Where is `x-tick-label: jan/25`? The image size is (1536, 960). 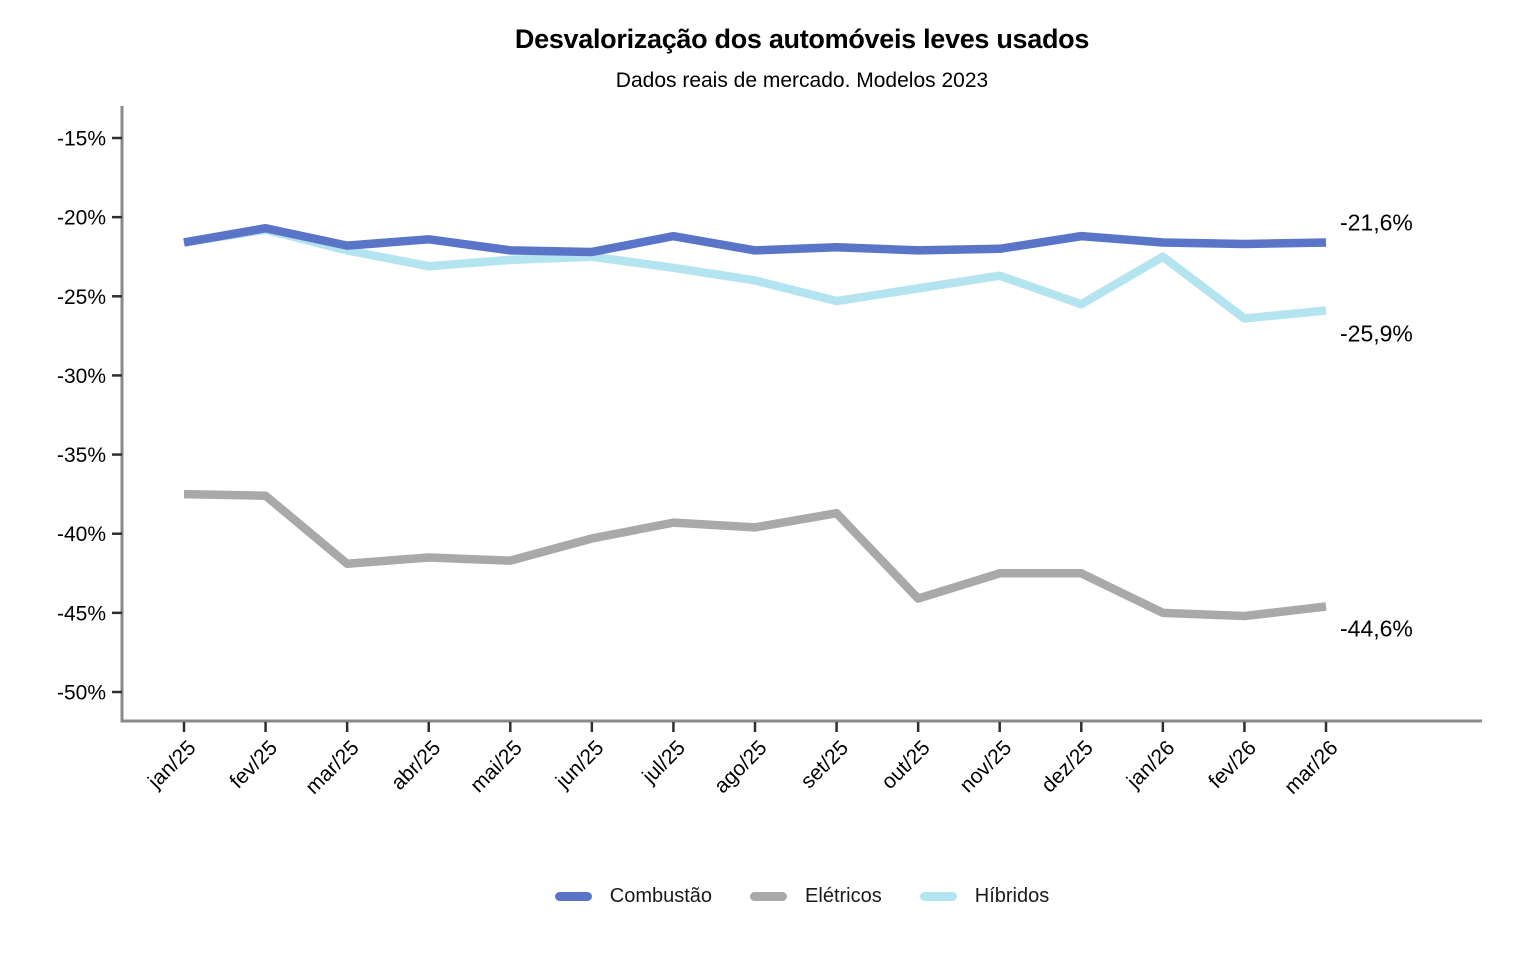
x-tick-label: jan/25 is located at coordinates (171, 764).